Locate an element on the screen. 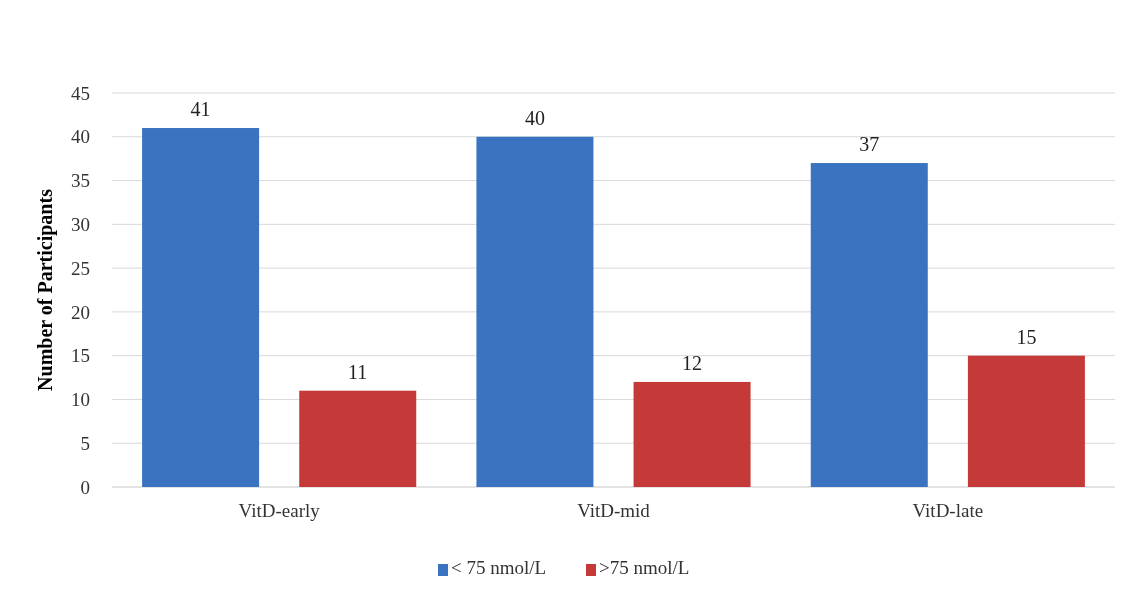  y-tick-label: 40 is located at coordinates (80, 137).